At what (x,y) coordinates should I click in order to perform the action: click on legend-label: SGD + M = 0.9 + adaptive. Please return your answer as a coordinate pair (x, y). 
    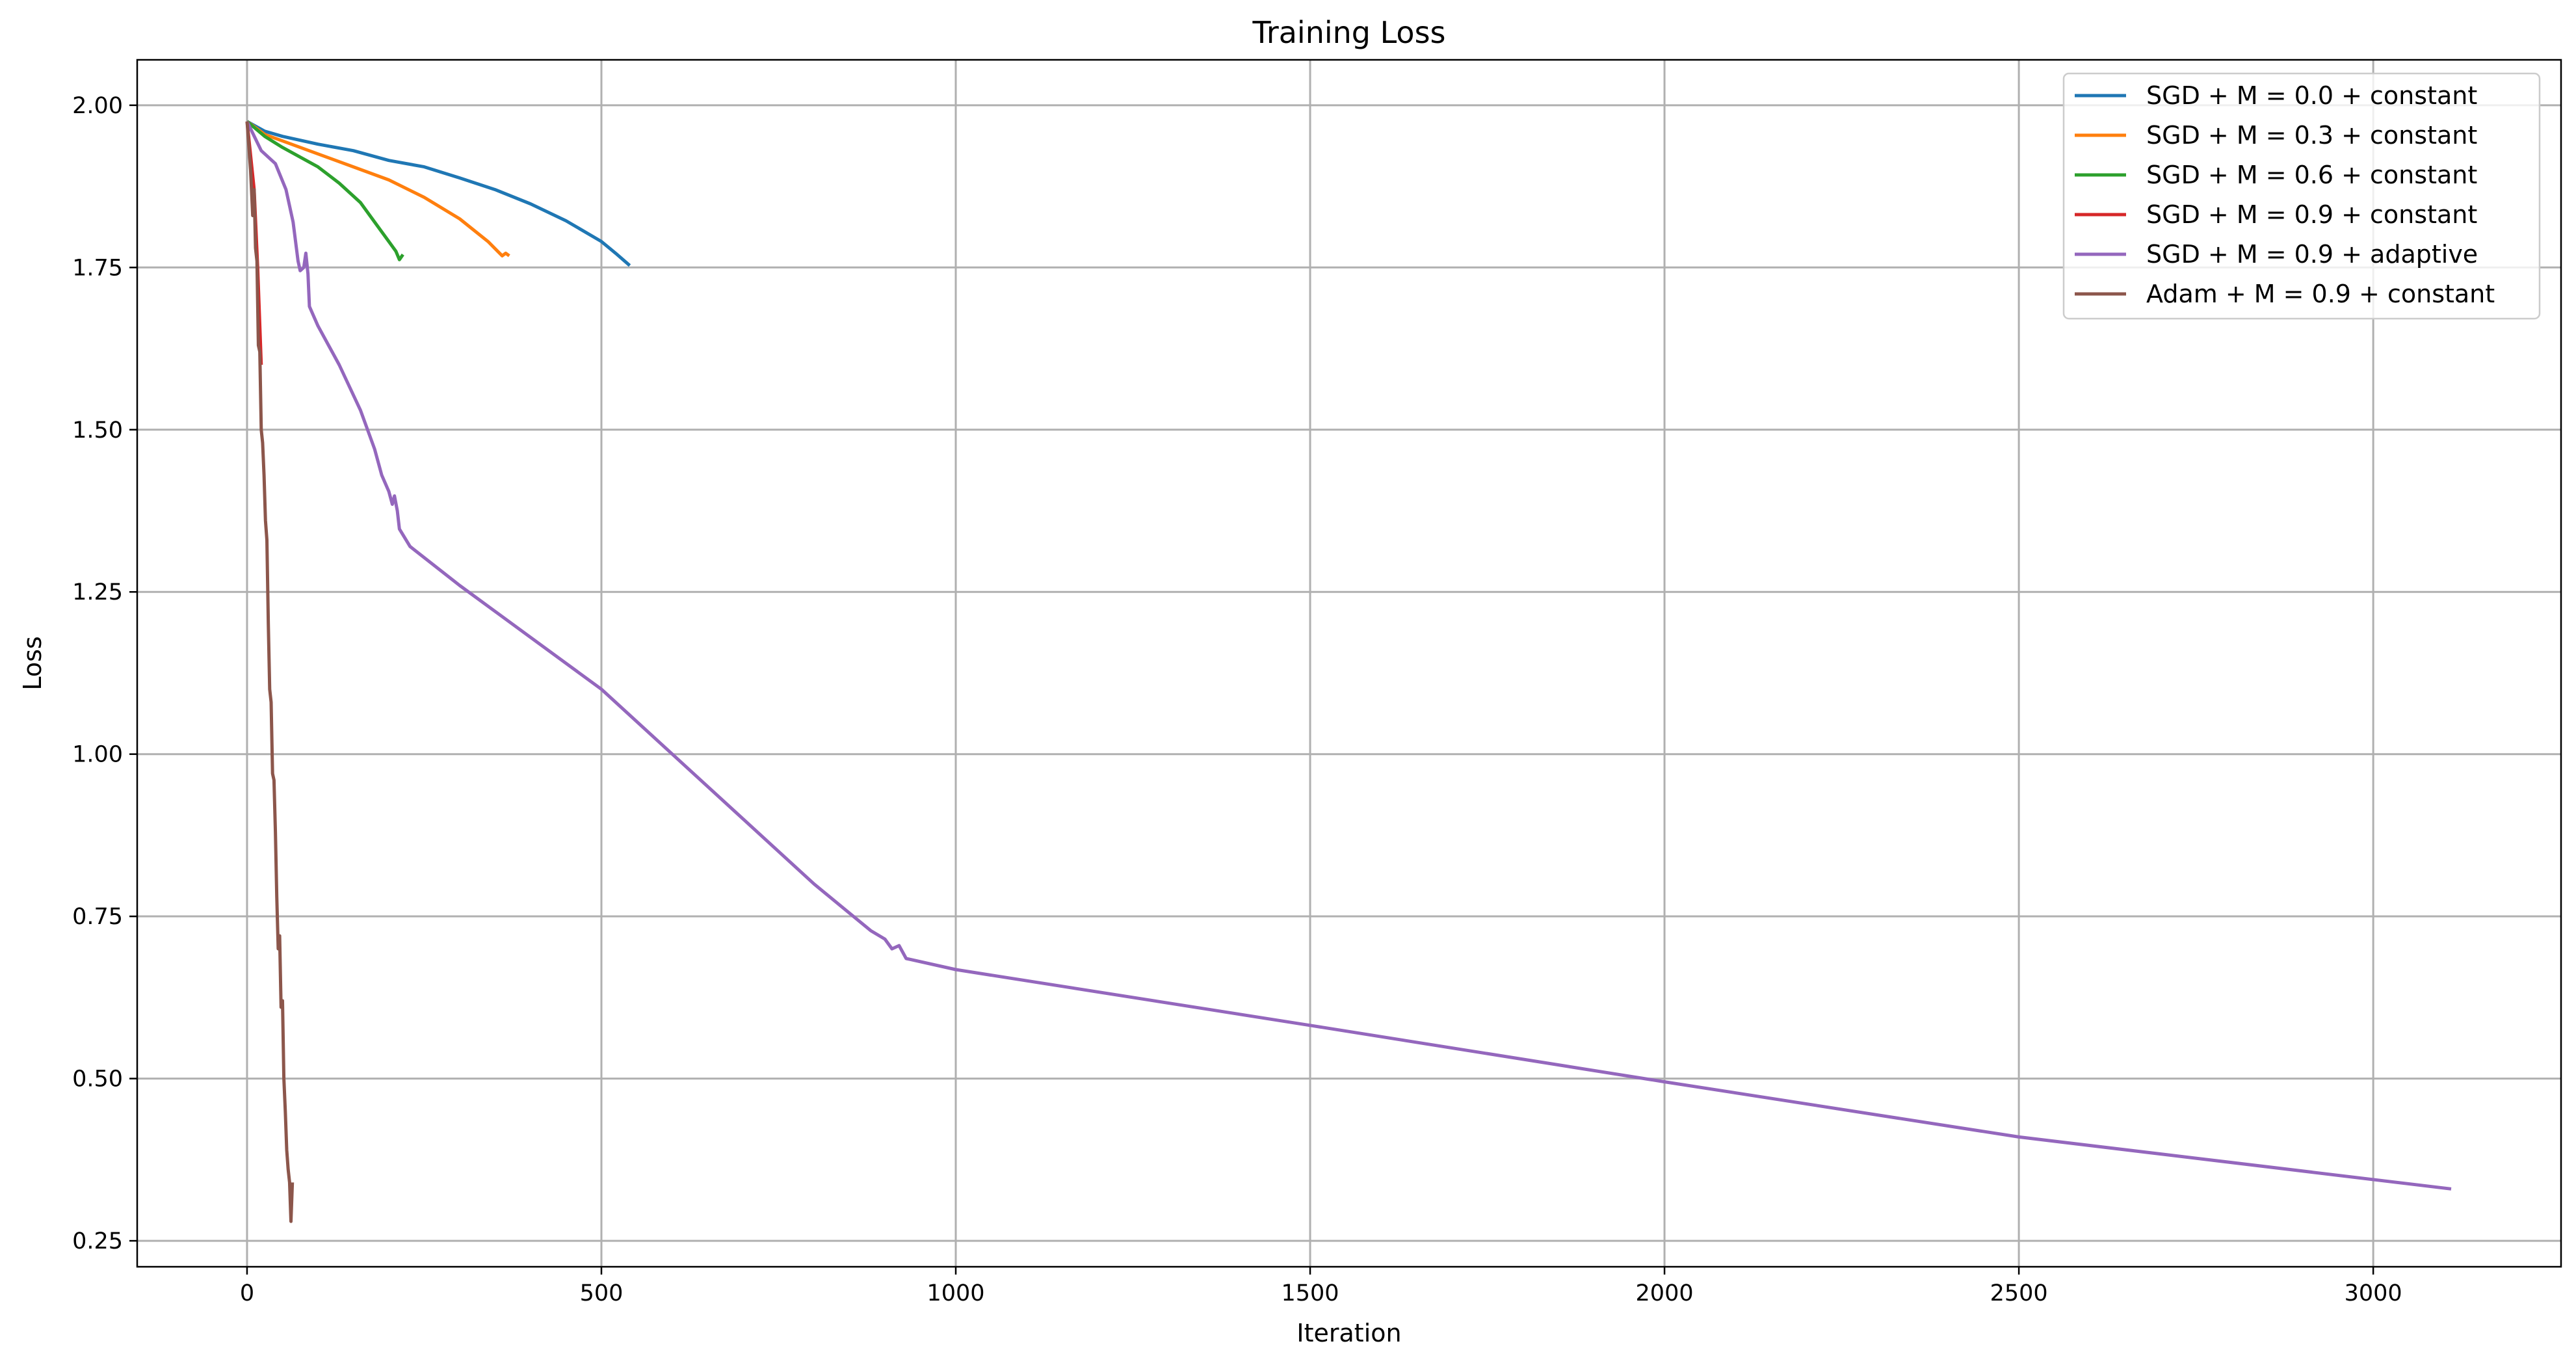
    Looking at the image, I should click on (2312, 254).